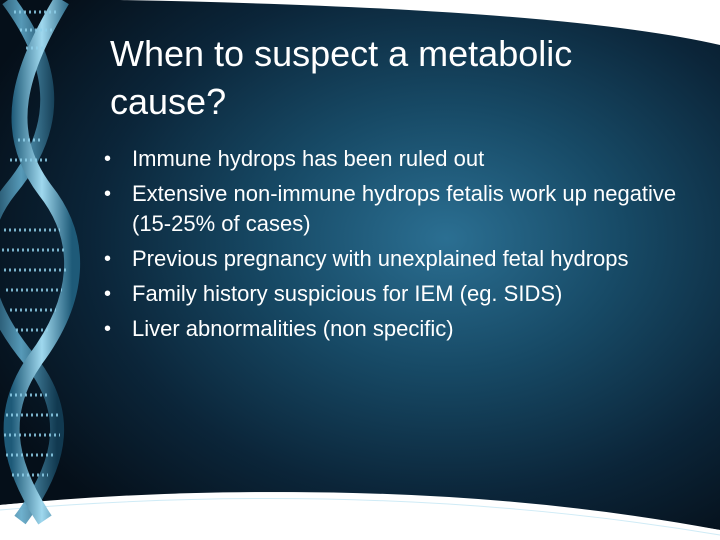  Describe the element at coordinates (40, 262) in the screenshot. I see `dna-helix-graphic` at that location.